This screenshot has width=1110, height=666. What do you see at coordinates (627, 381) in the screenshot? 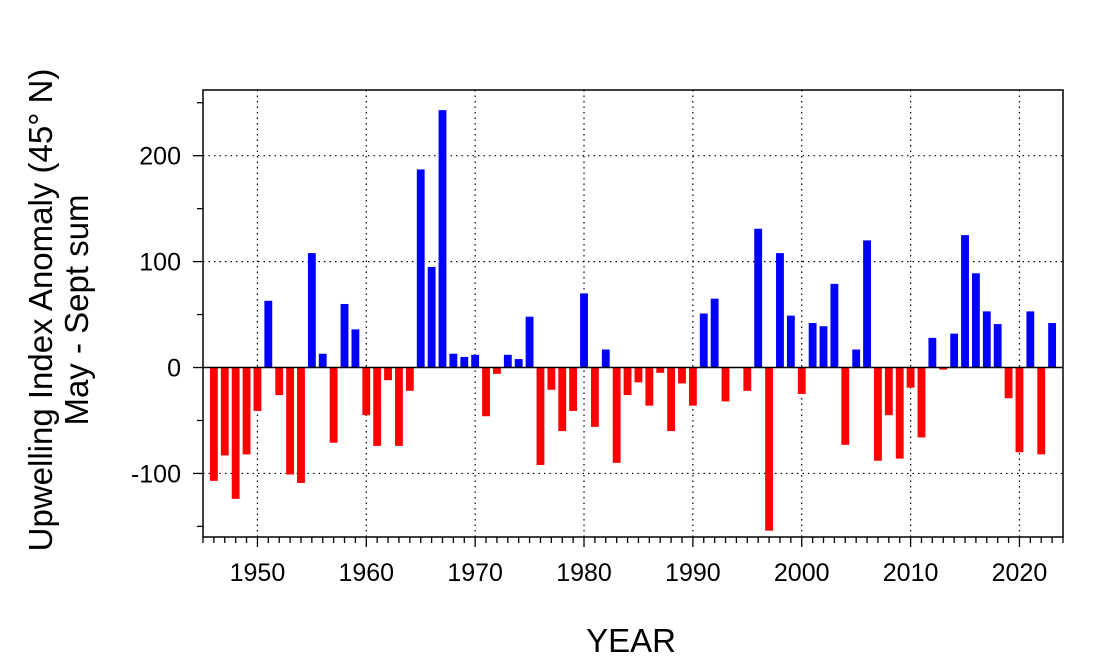
I see `bar-1984` at bounding box center [627, 381].